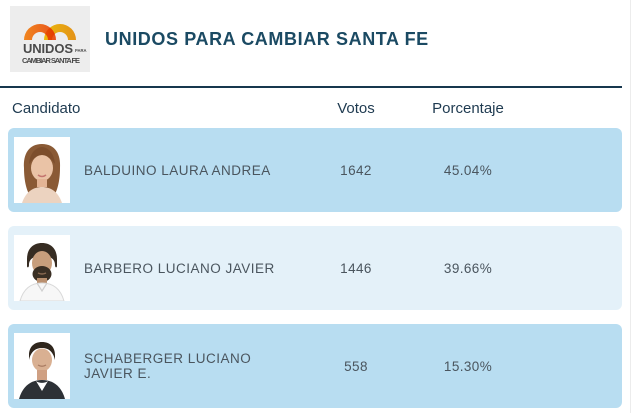 The image size is (633, 413). I want to click on logo-text-tagline: CAMBIAR SANTA FE, so click(51, 60).